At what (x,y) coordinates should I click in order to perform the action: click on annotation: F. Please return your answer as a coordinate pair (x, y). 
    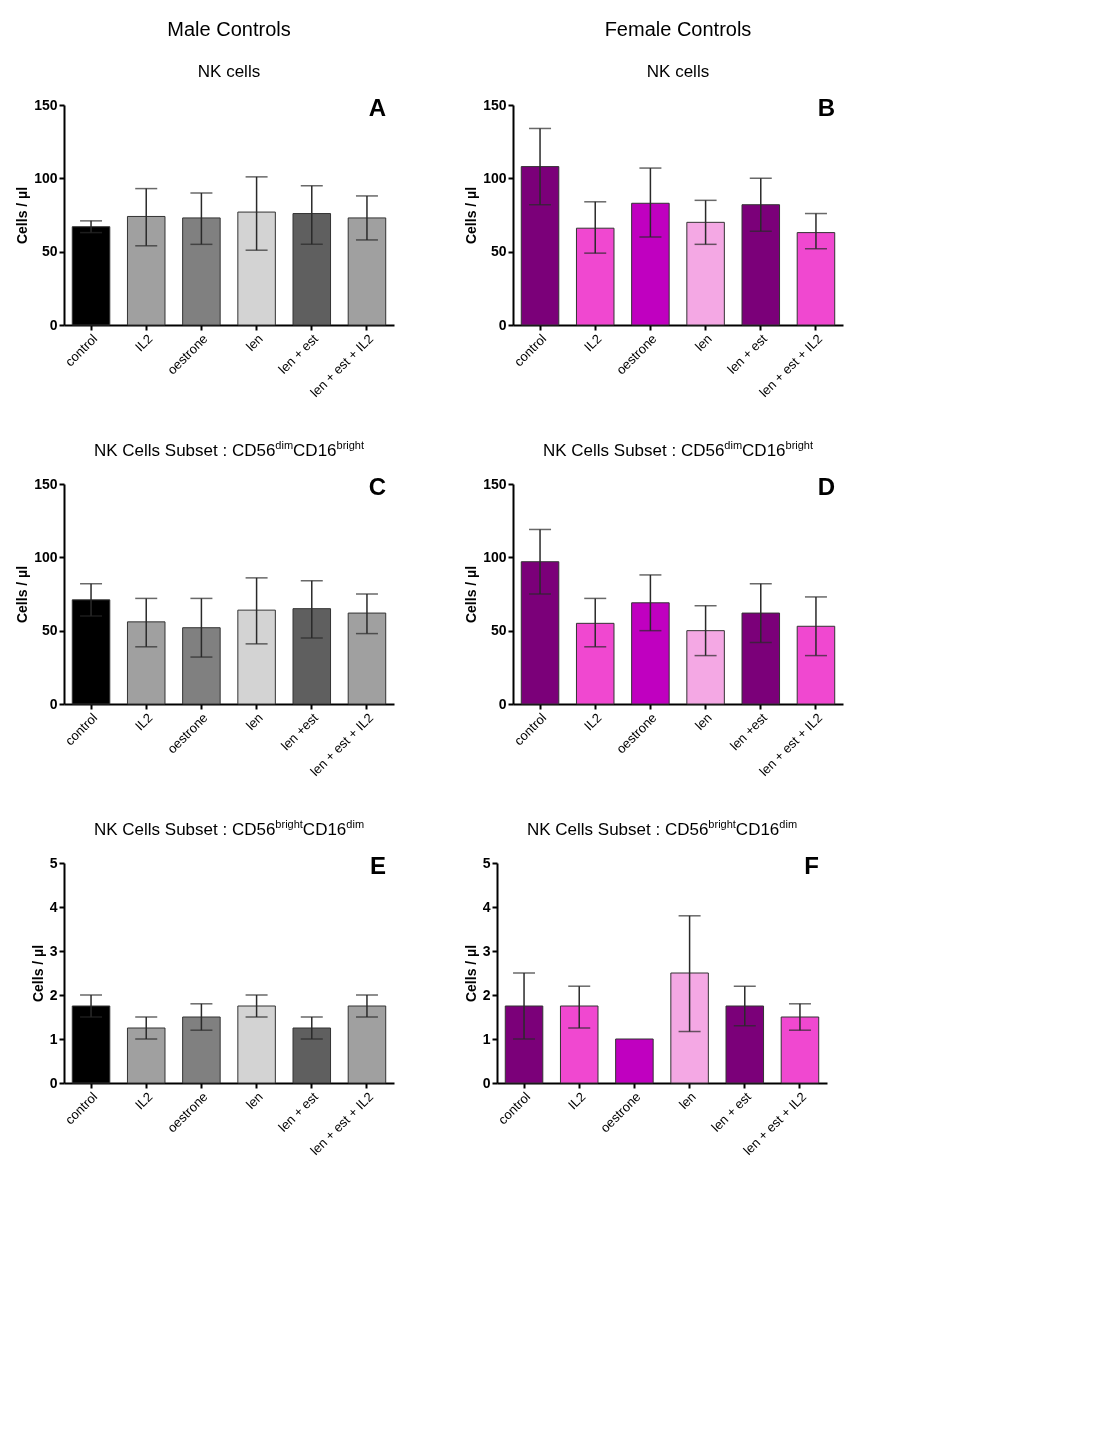
    Looking at the image, I should click on (811, 865).